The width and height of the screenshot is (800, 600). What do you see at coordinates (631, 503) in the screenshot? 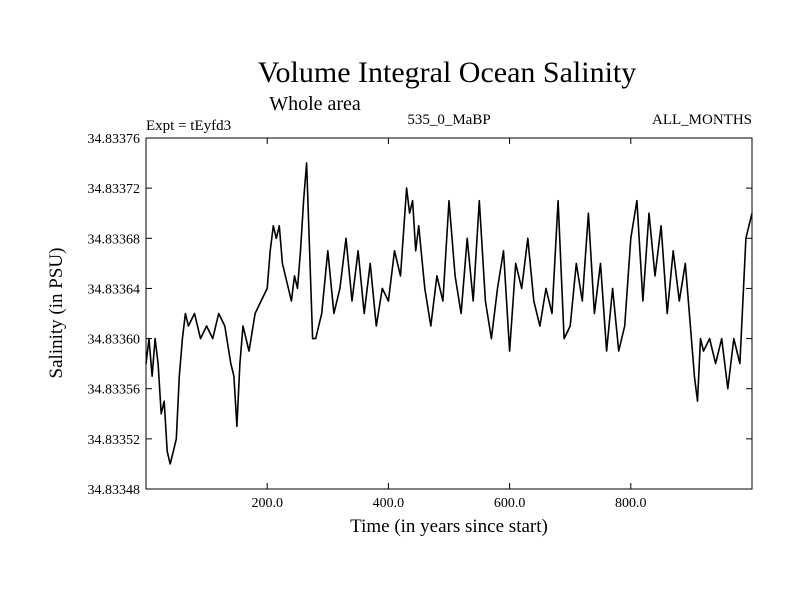
I see `x-tick-label: 800.0` at bounding box center [631, 503].